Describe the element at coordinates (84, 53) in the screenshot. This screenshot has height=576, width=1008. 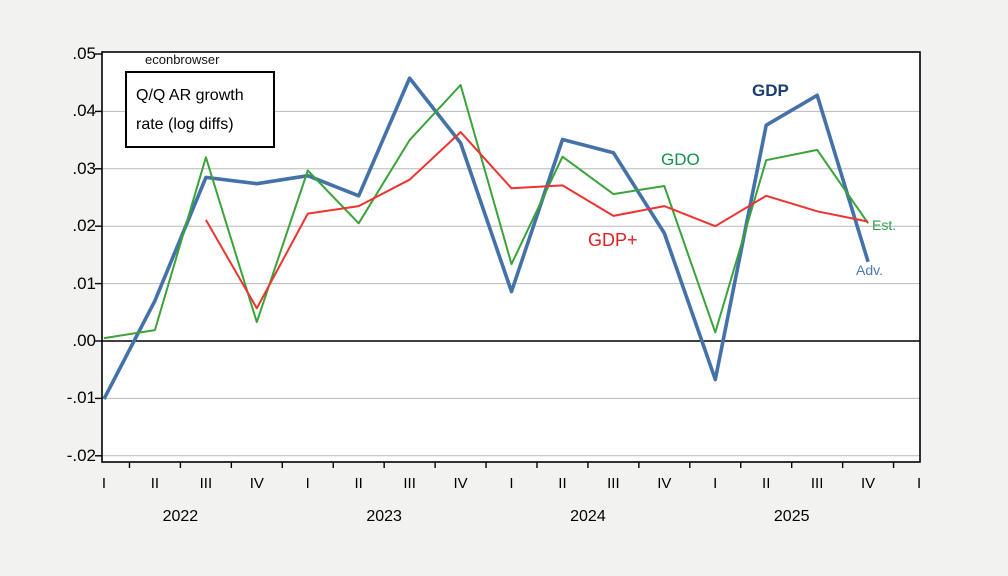
I see `y-axis-label: .05` at that location.